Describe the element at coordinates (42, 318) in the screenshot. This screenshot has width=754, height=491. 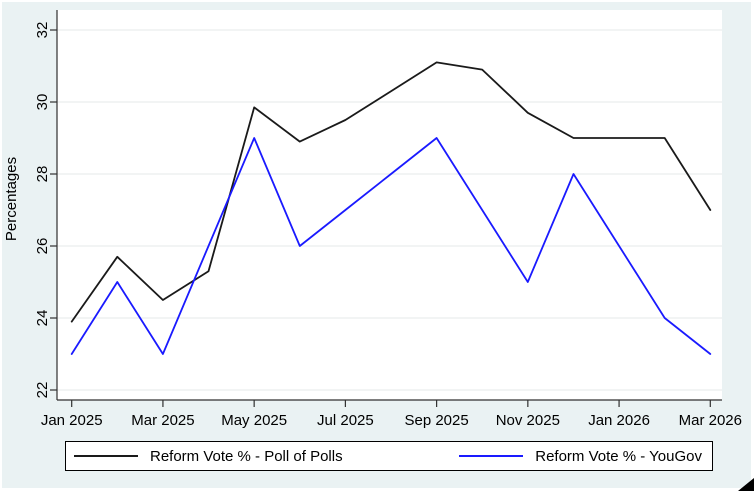
I see `y-tick-label: 24` at that location.